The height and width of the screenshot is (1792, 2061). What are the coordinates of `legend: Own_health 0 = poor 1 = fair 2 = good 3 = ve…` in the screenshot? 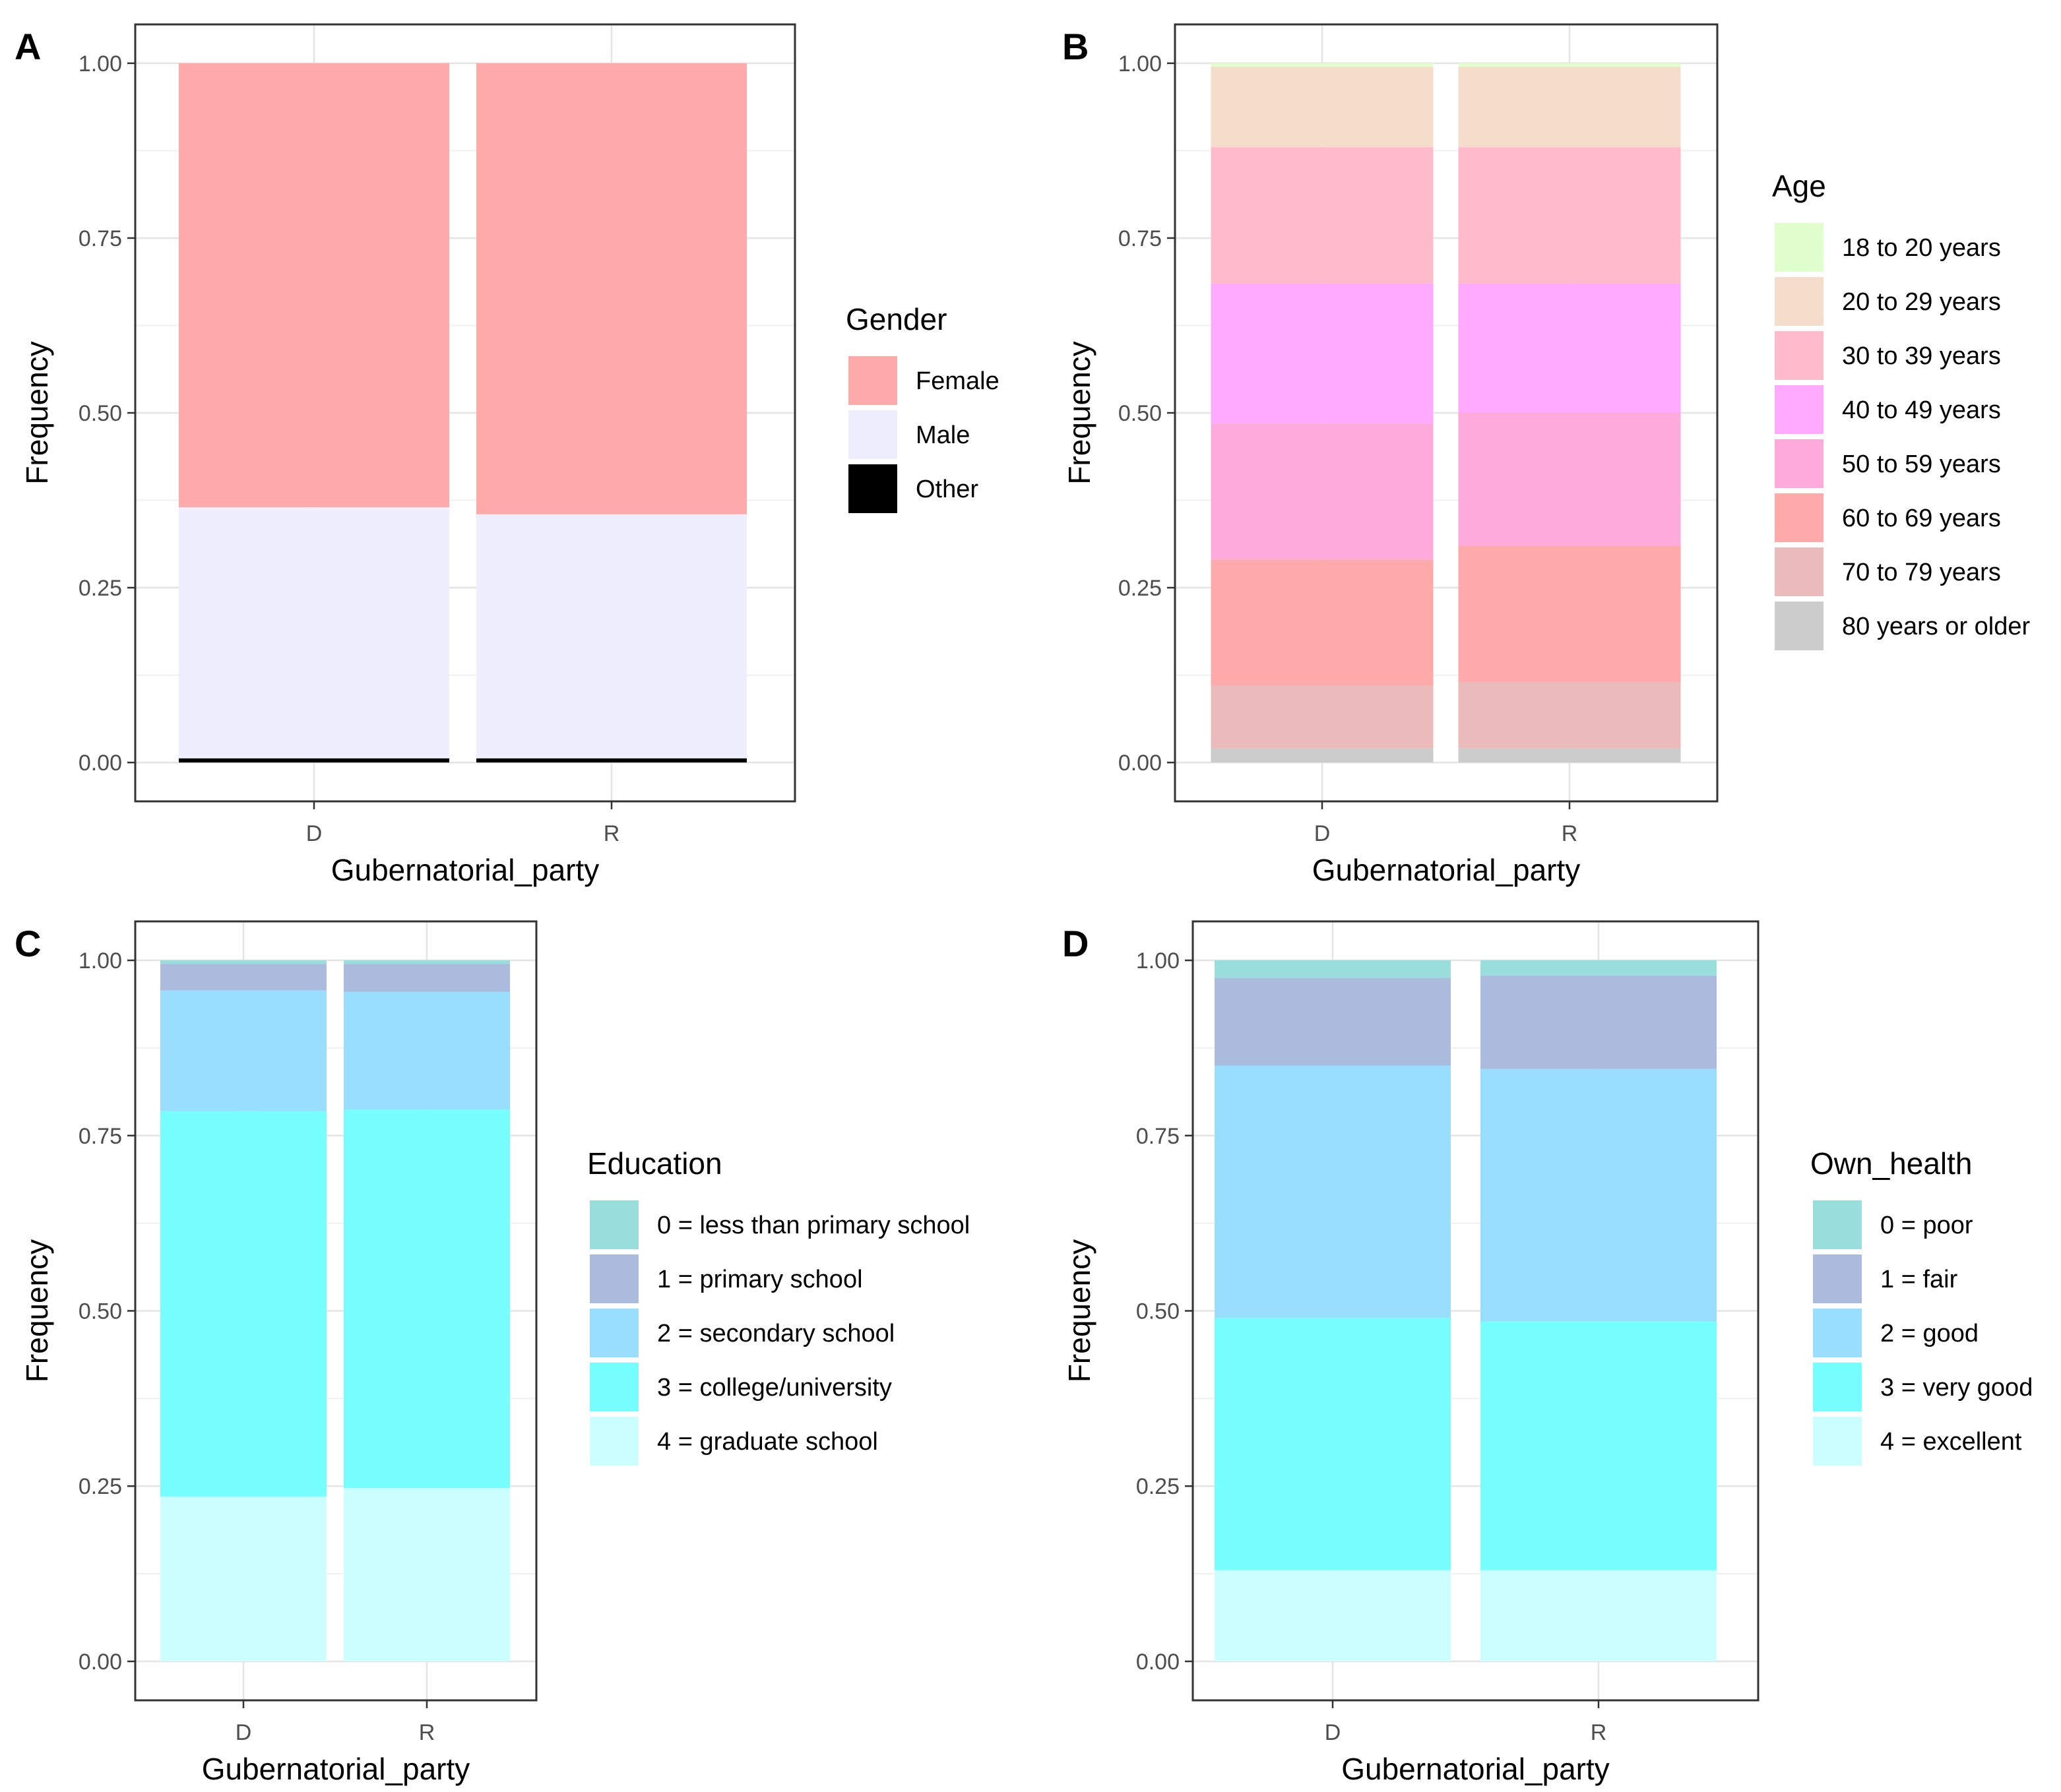 It's located at (1921, 1306).